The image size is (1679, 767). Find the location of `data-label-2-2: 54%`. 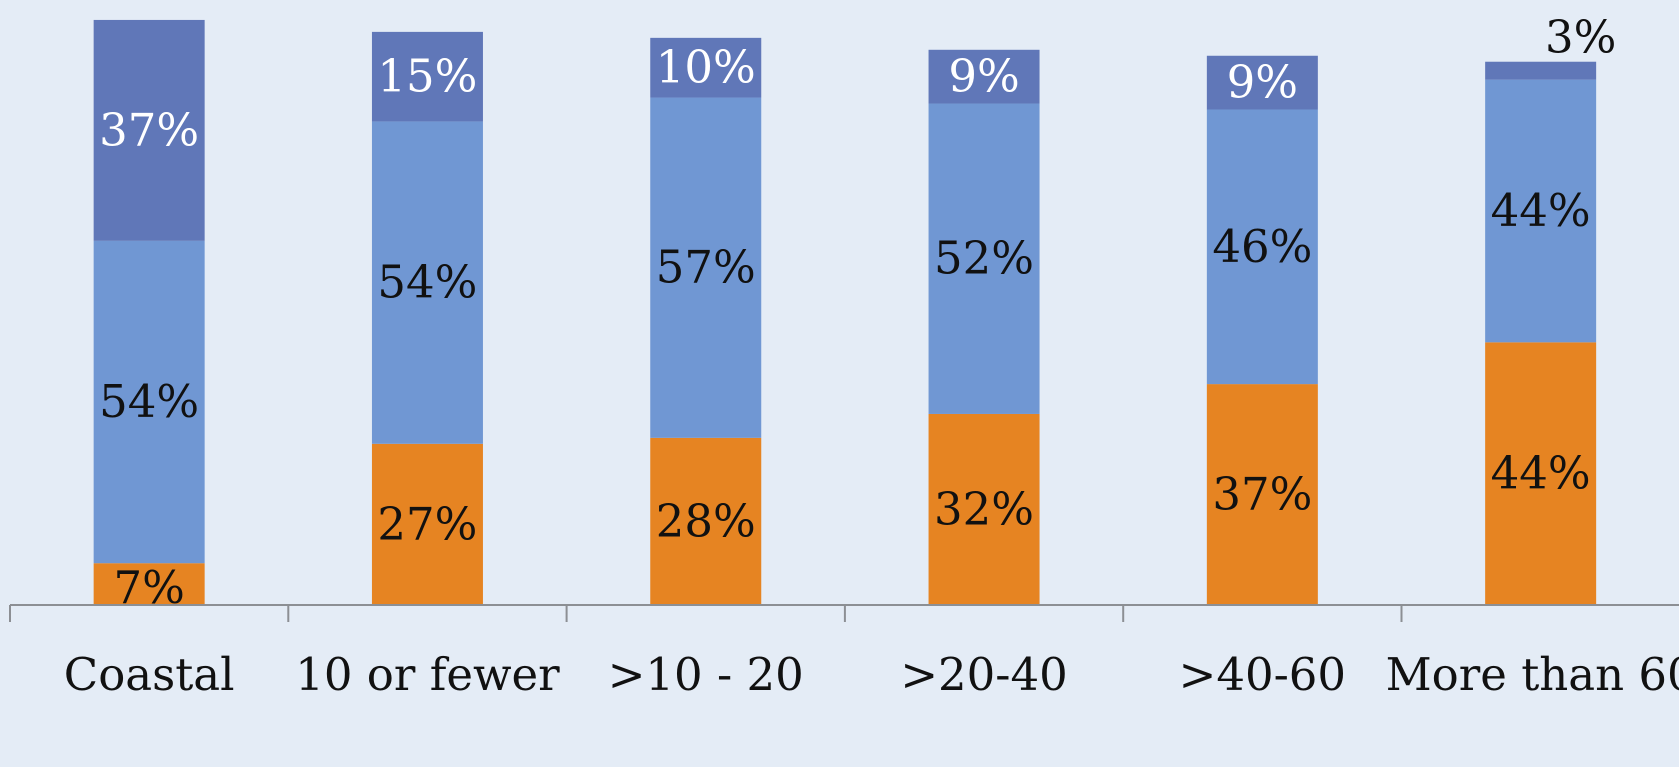

data-label-2-2: 54% is located at coordinates (427, 282).